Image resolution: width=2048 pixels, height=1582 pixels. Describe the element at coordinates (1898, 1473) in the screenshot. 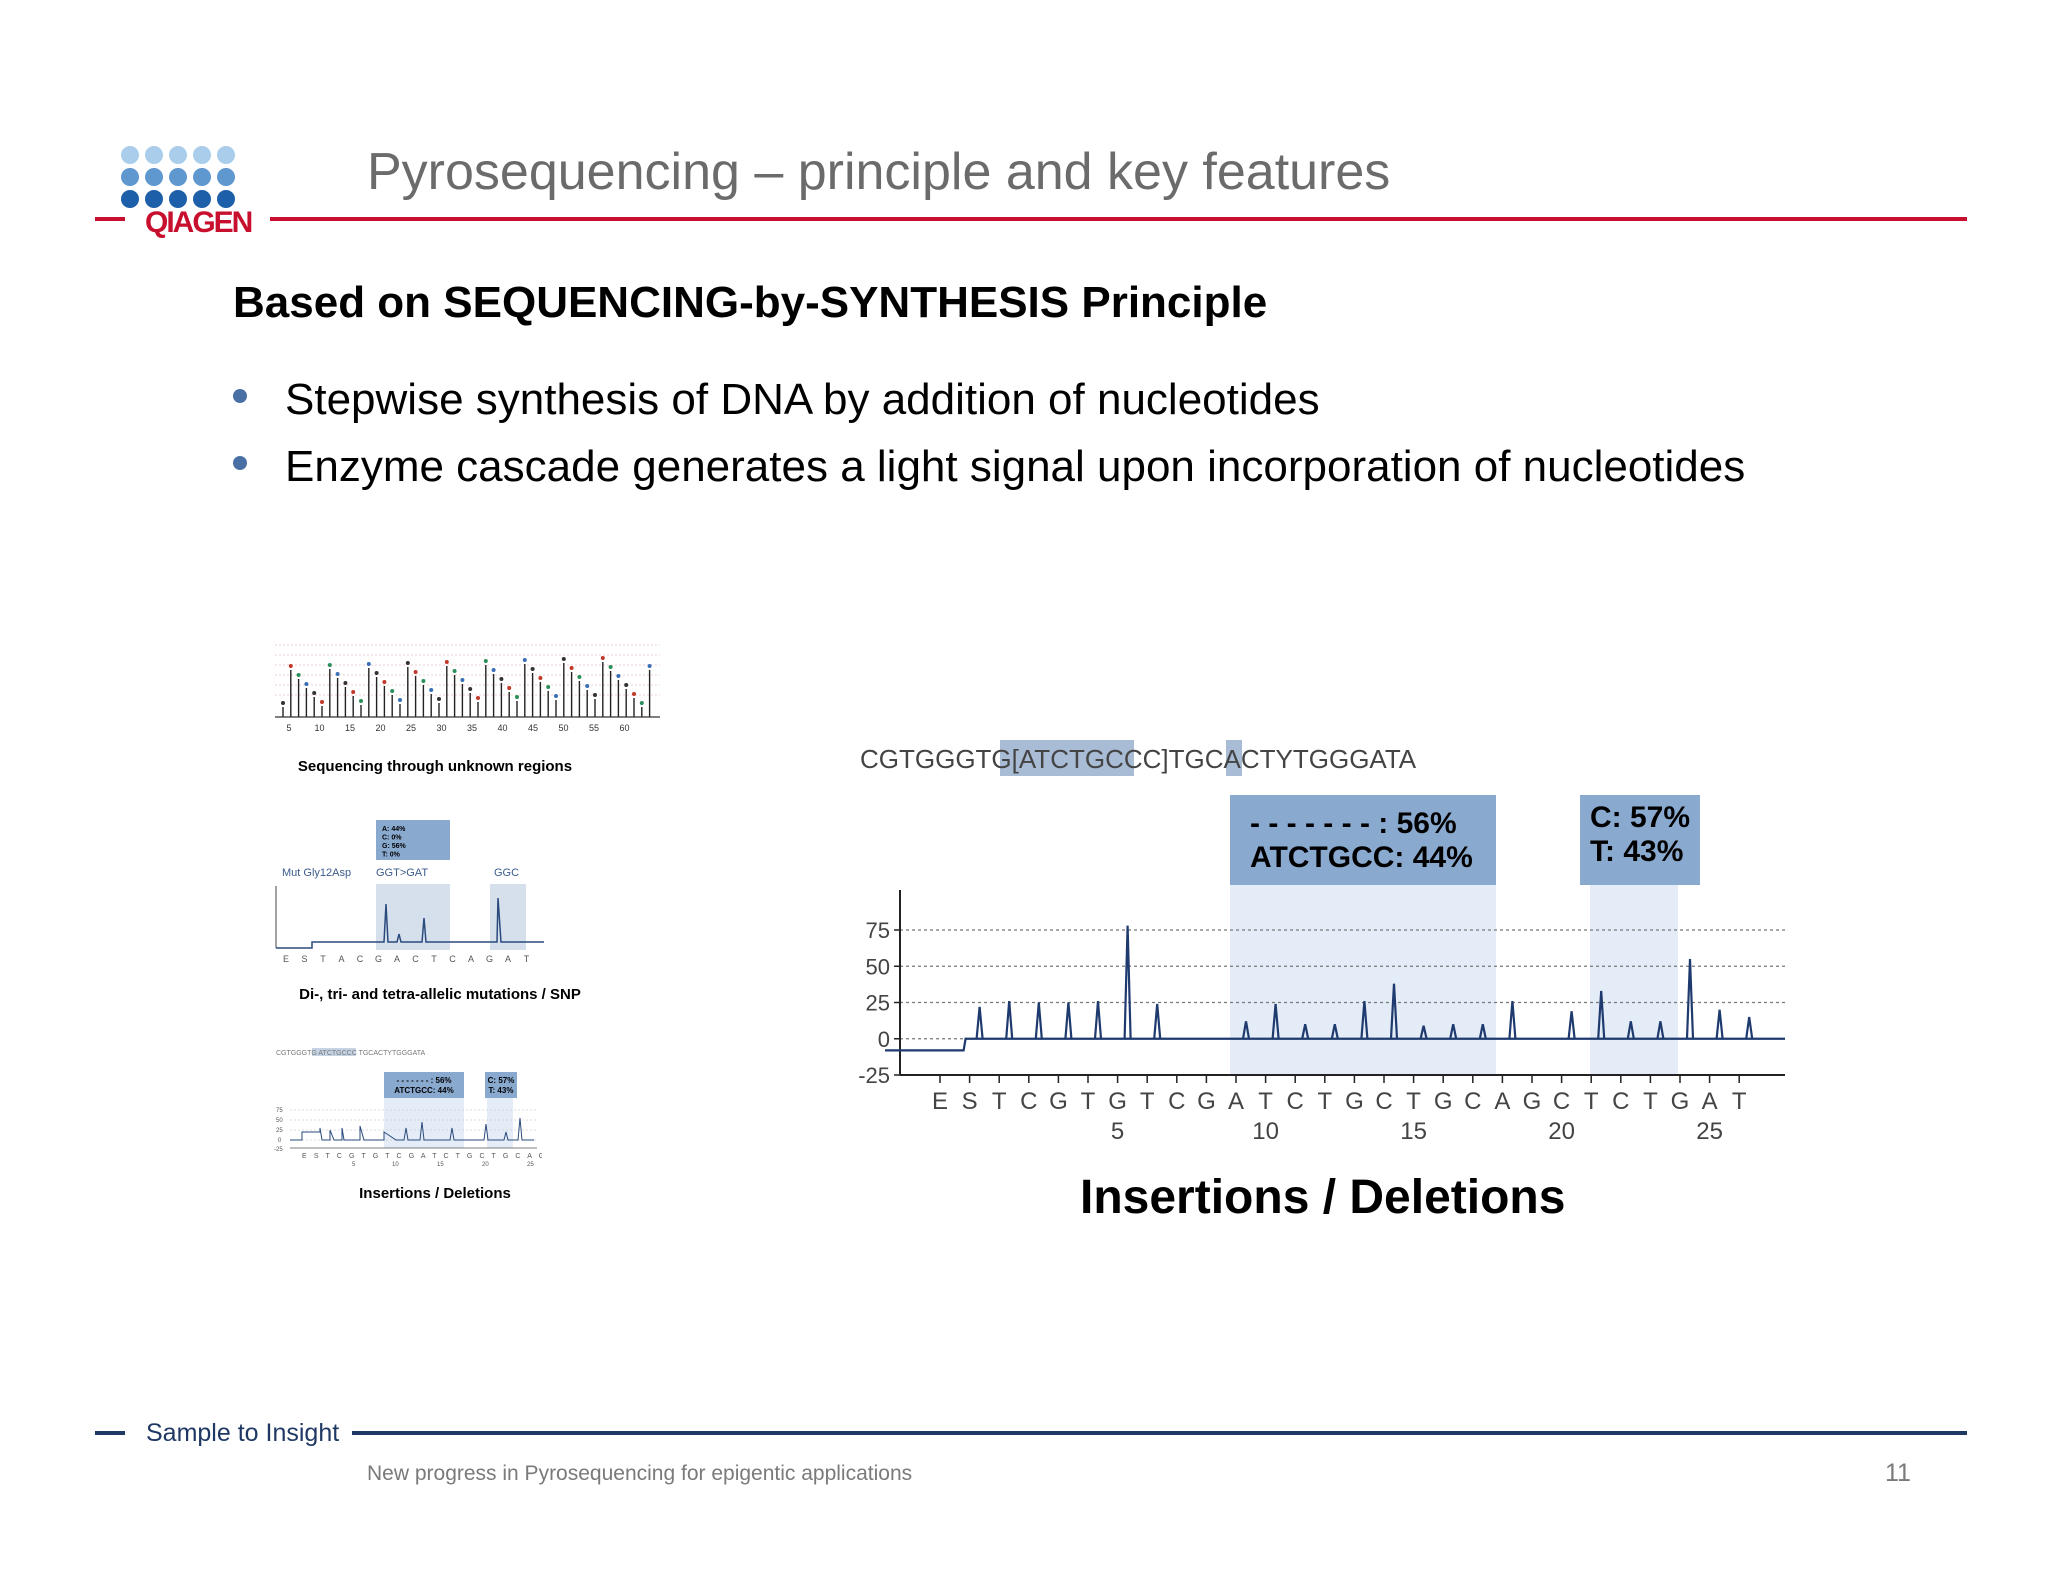

I see `page-number: 11` at that location.